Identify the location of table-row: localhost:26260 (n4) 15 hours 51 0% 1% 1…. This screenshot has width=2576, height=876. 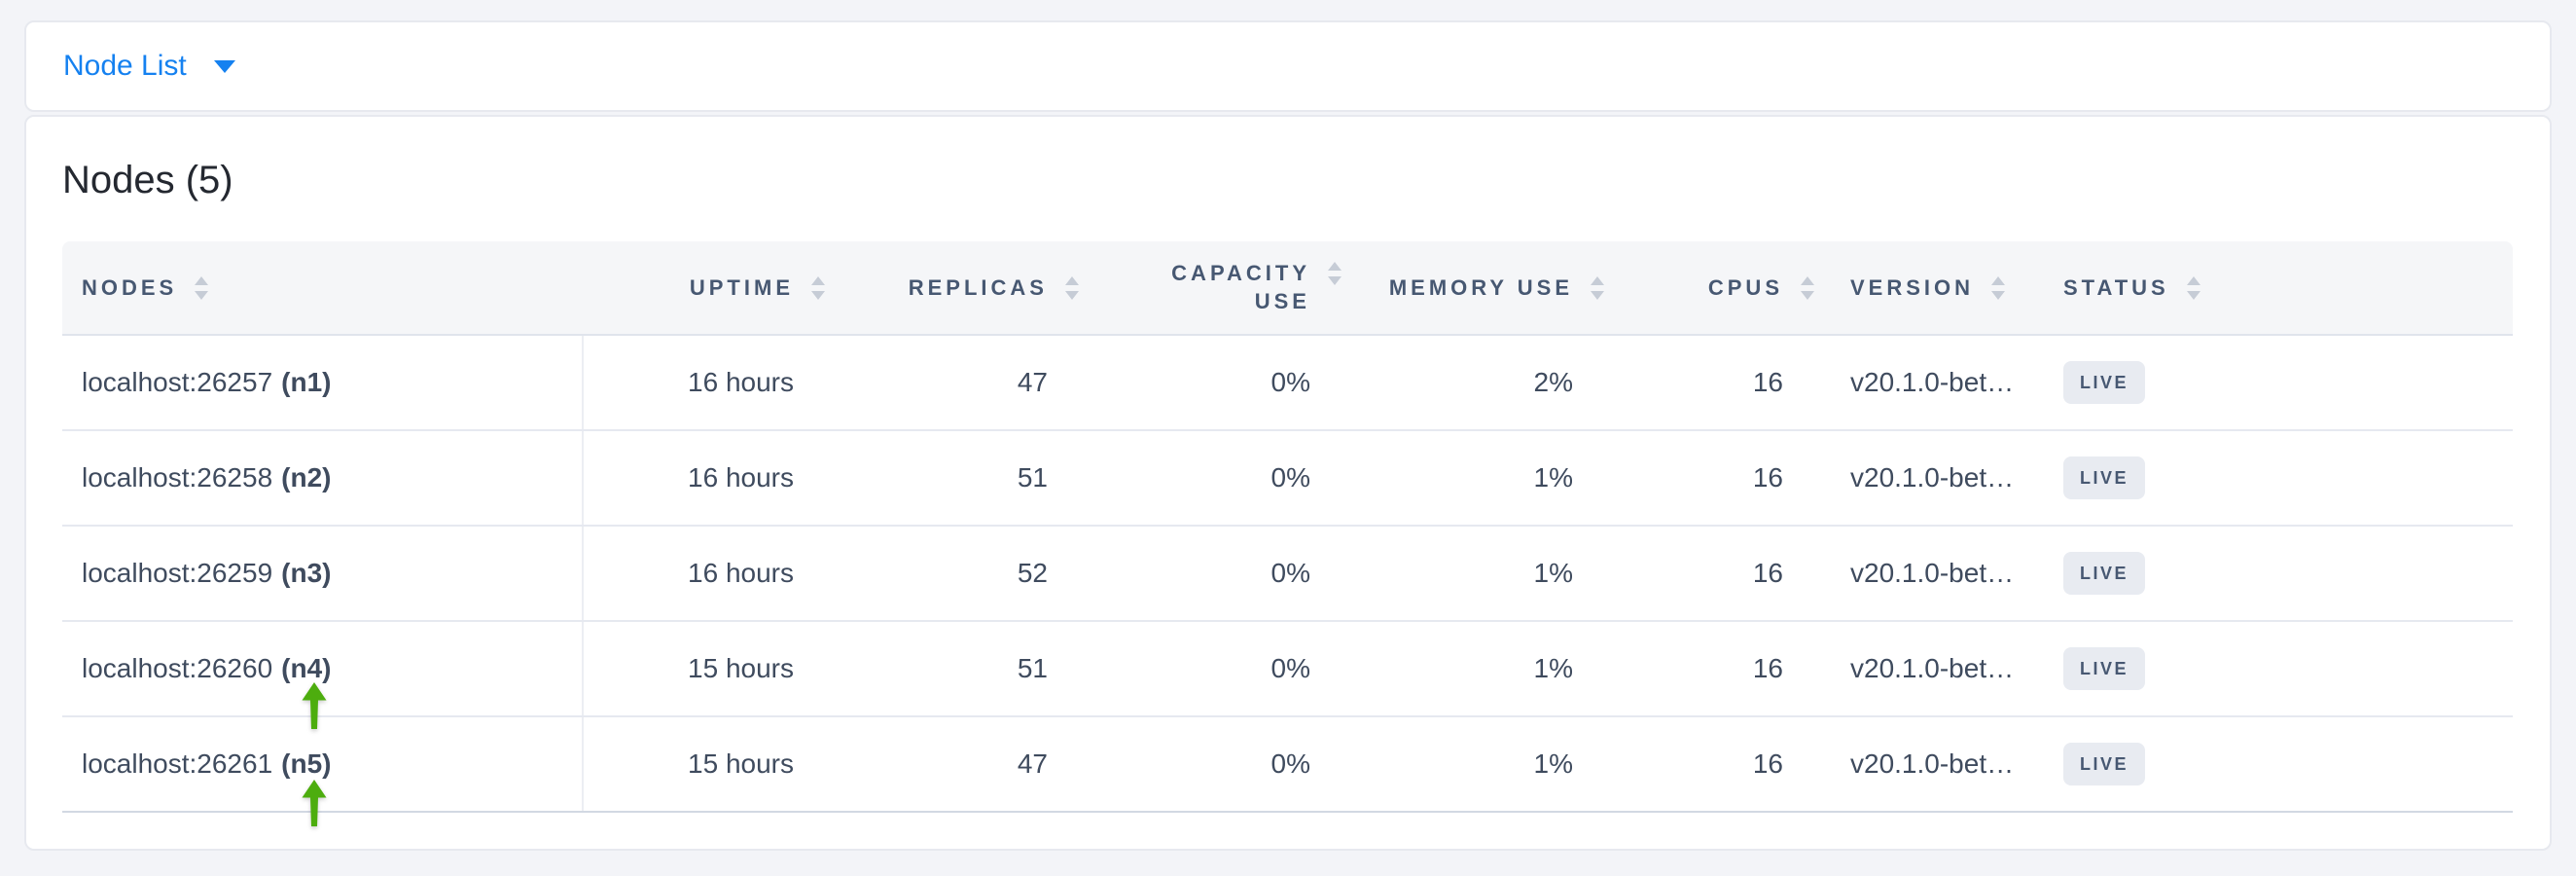
(1287, 669).